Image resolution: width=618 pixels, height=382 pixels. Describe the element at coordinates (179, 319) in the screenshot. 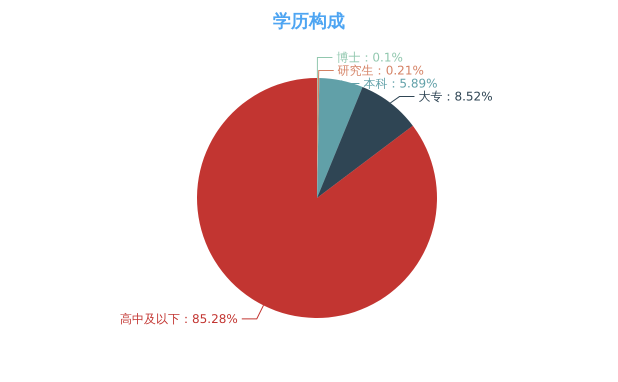

I see `slice-label: 高中及以下：85.28%` at that location.